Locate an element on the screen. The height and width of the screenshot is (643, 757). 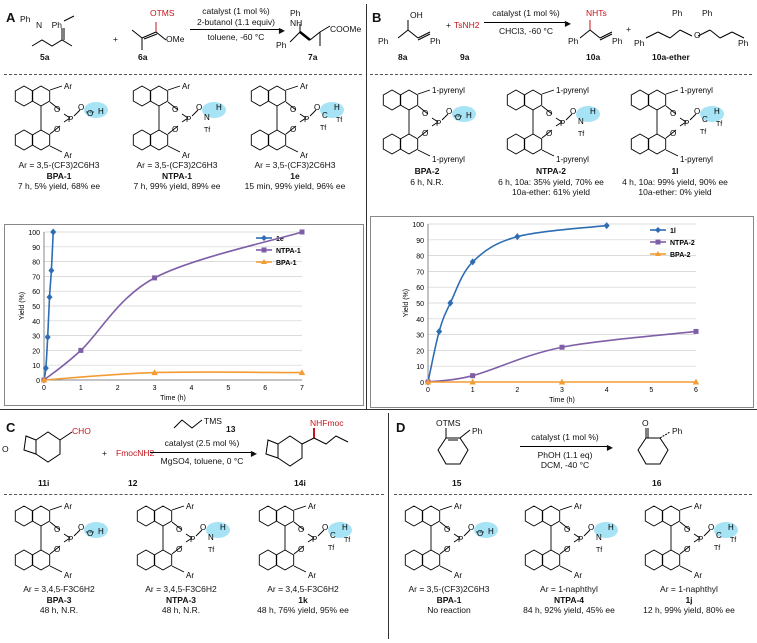
x-tick-label: 5 is located at coordinates (228, 388).